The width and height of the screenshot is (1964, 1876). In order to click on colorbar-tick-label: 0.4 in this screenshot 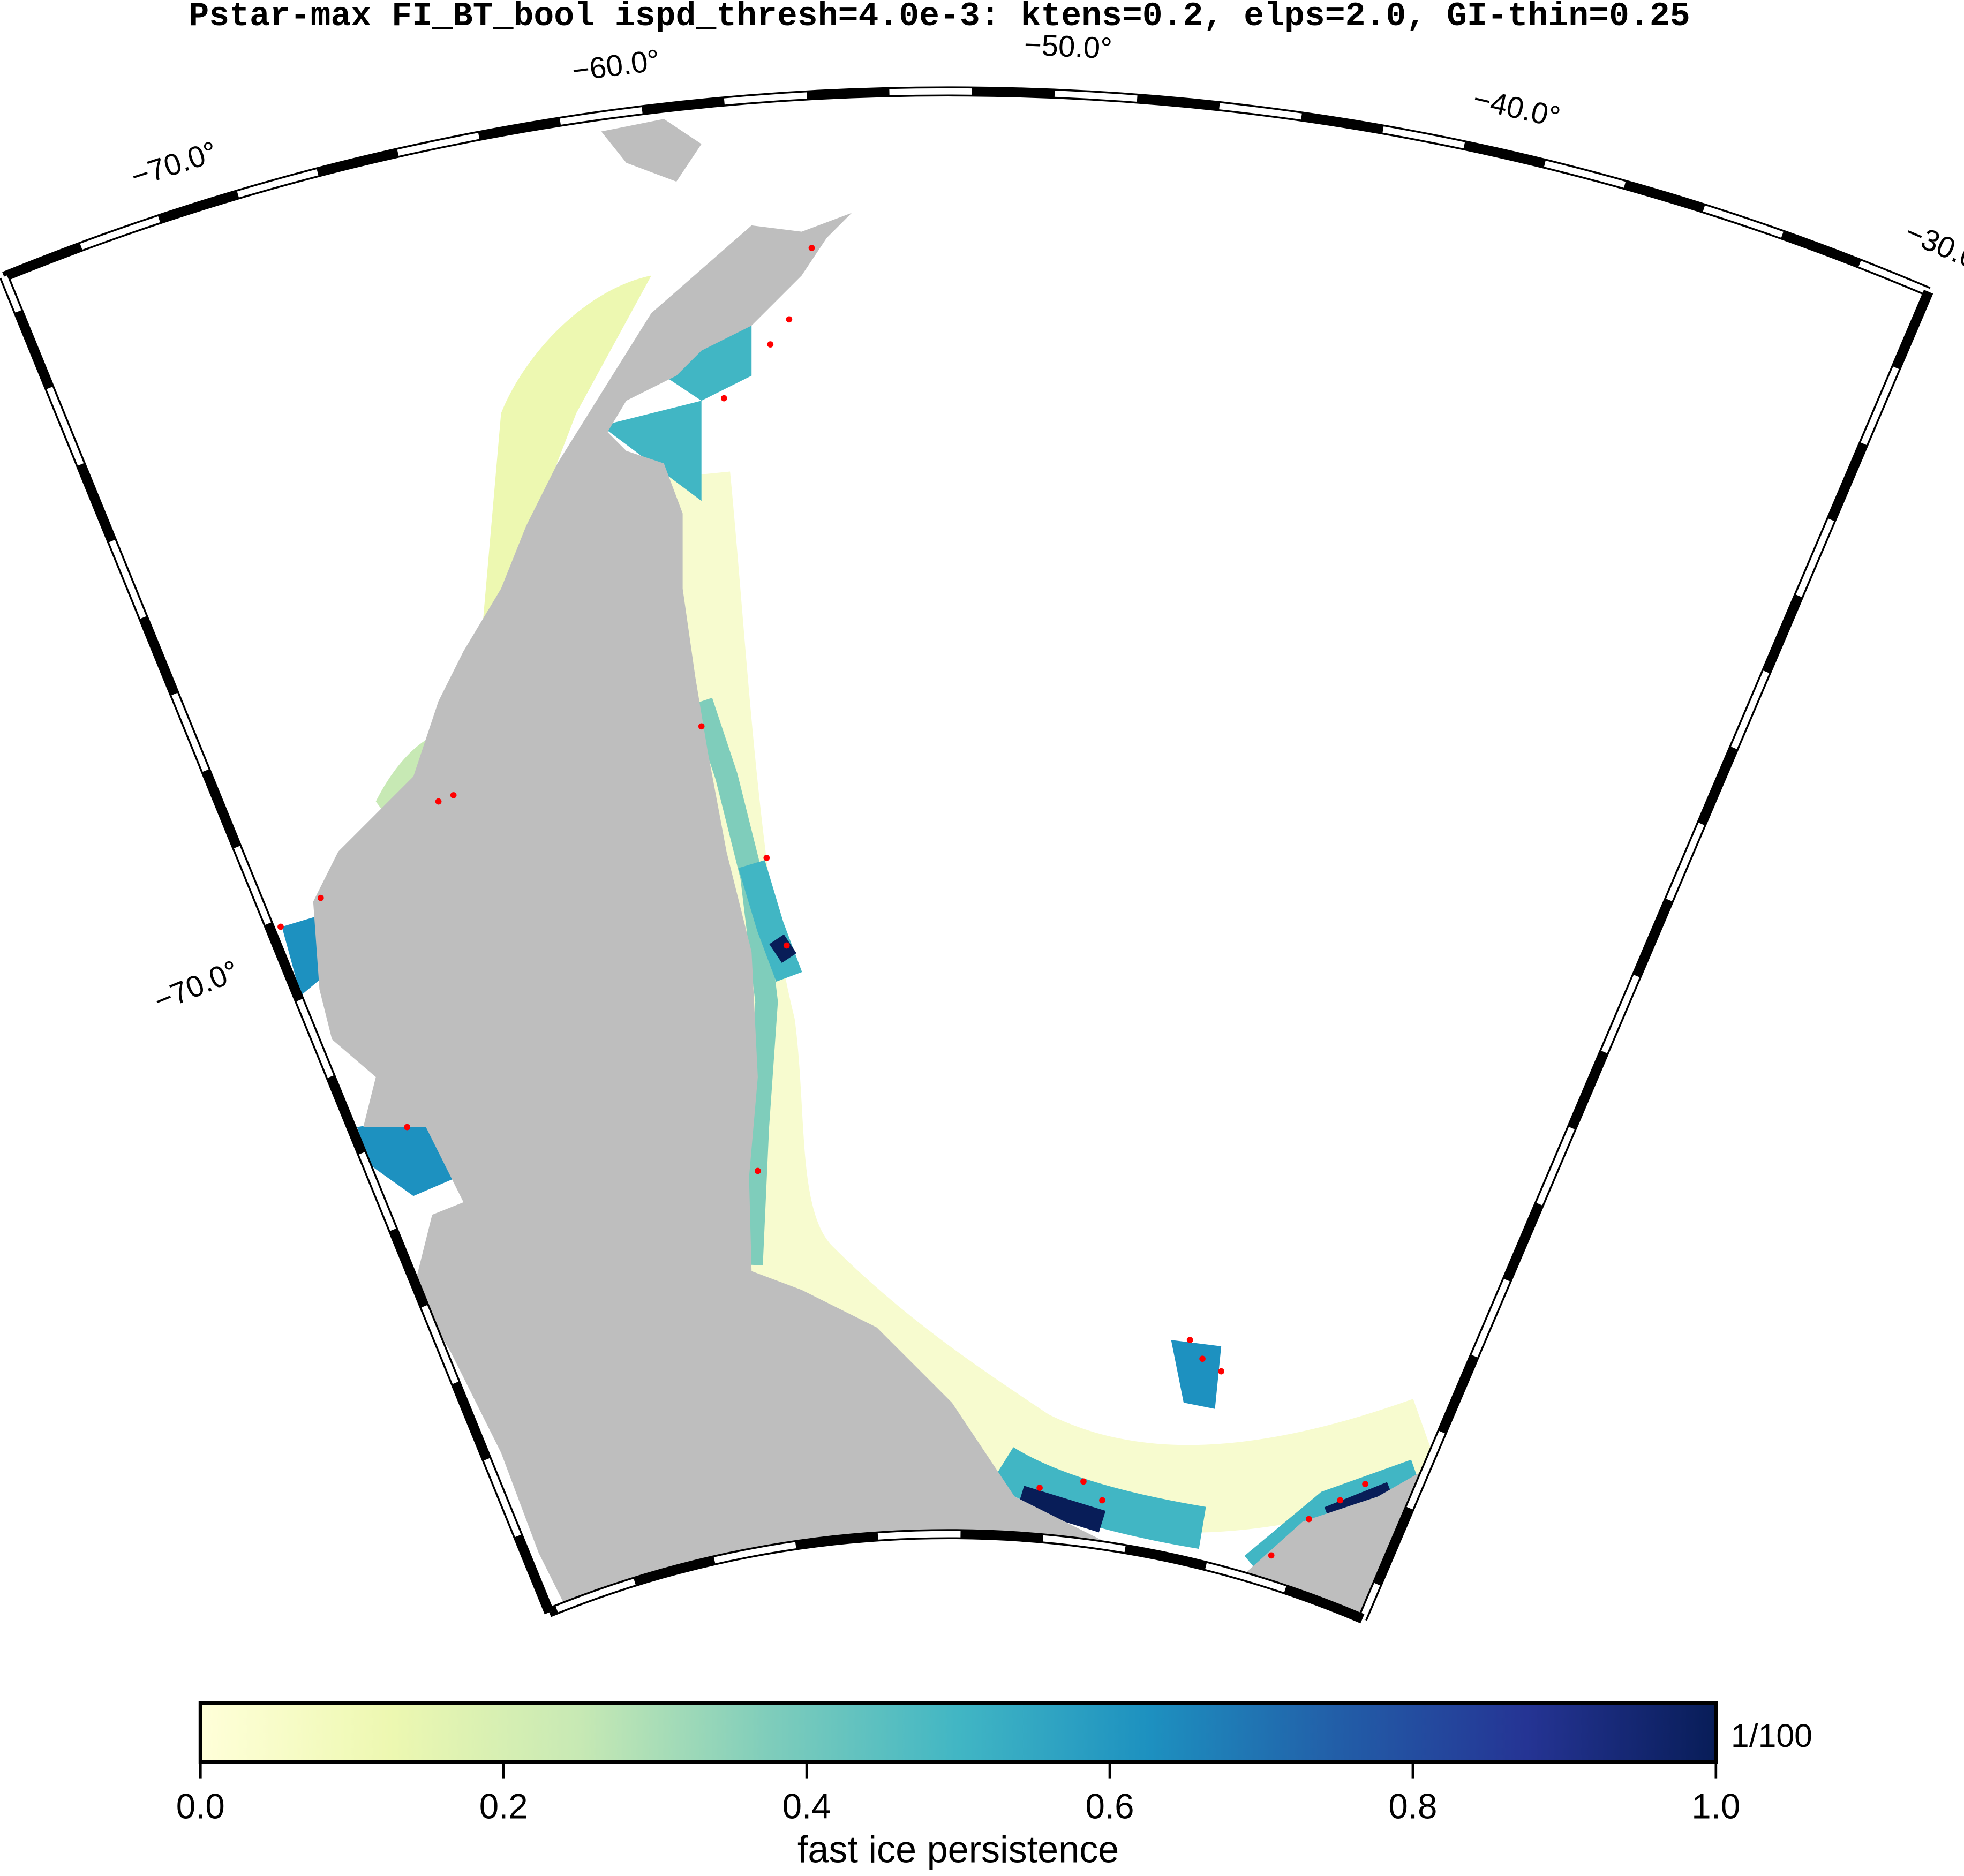, I will do `click(806, 1806)`.